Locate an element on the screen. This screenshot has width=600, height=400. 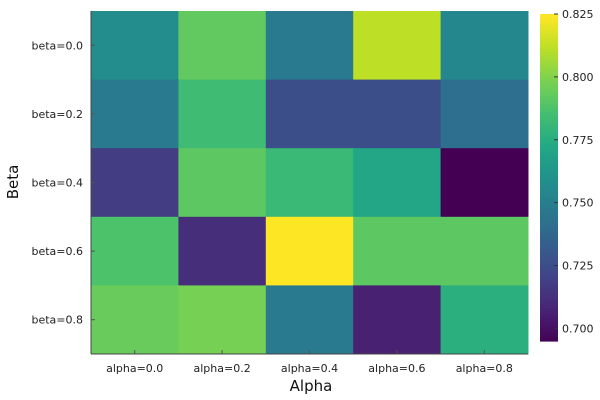
x-tick-label: alpha=0.6 is located at coordinates (396, 368).